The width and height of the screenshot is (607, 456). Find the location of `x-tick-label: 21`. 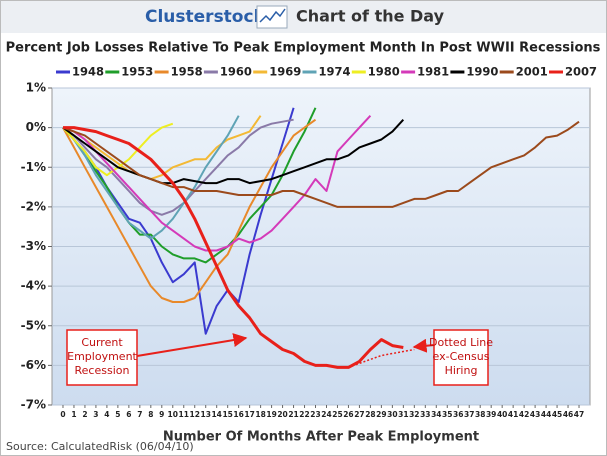

x-tick-label: 21 is located at coordinates (293, 414).